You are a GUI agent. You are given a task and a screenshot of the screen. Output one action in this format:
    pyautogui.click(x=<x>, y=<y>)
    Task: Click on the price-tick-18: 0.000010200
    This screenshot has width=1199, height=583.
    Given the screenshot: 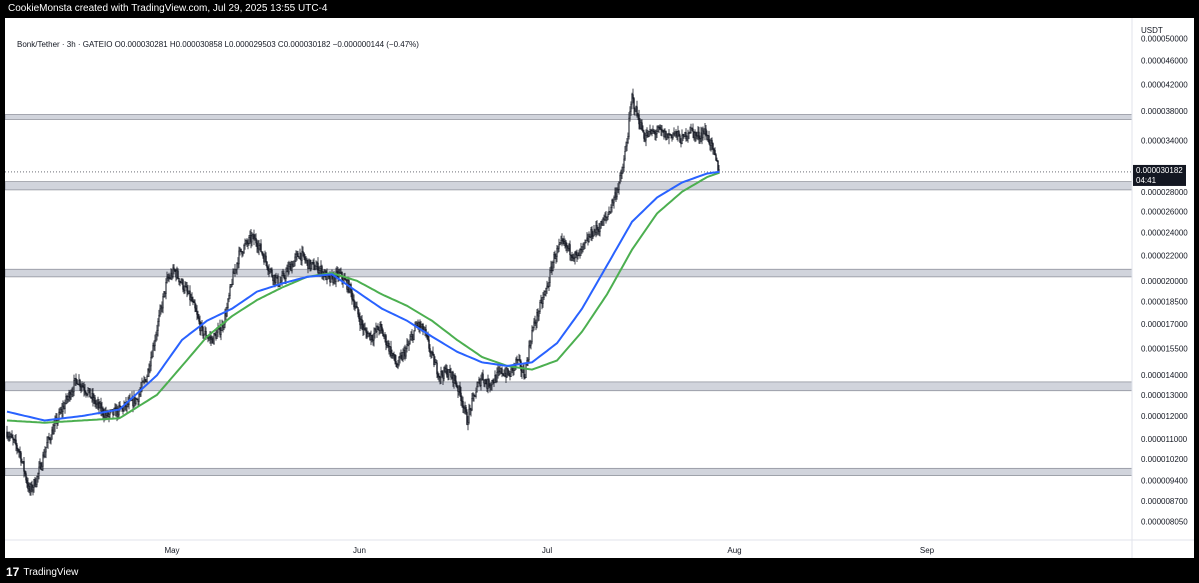 What is the action you would take?
    pyautogui.click(x=1164, y=459)
    